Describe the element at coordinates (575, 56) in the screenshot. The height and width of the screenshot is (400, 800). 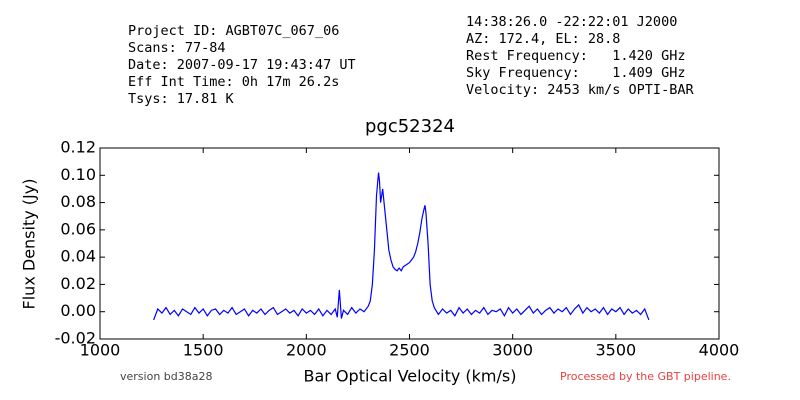
I see `info-line: Rest Frequency: 1.420 GHz` at that location.